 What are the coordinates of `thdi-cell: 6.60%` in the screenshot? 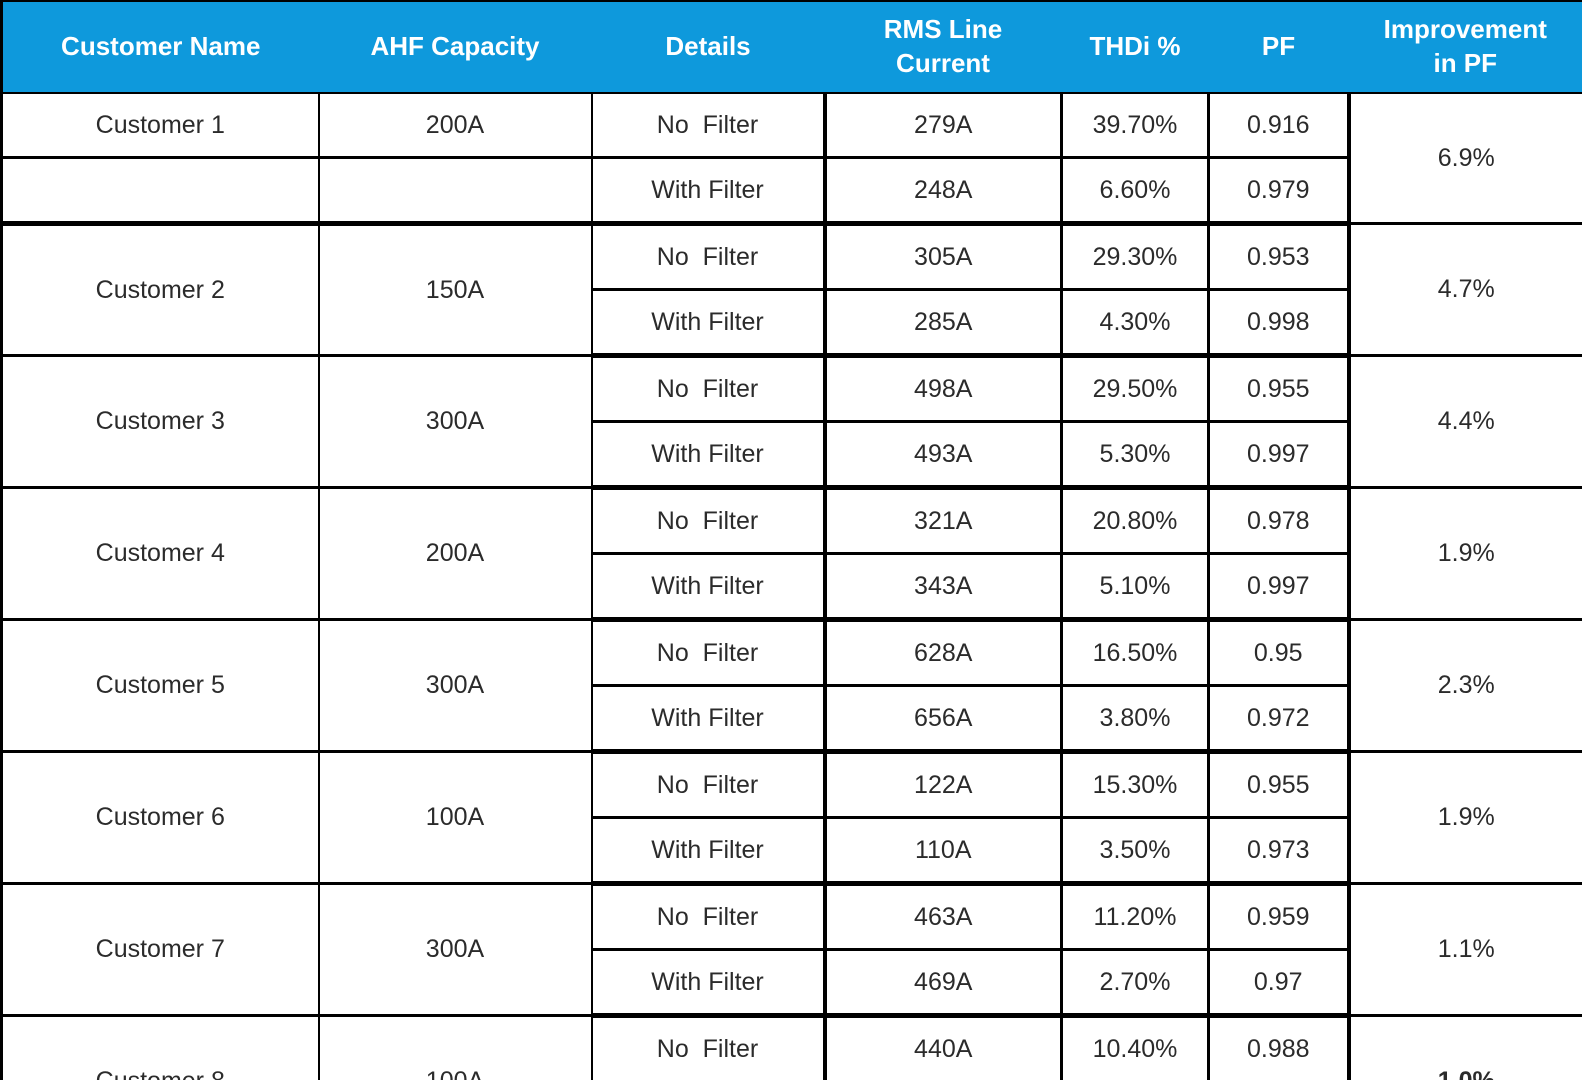 It's located at (1134, 191).